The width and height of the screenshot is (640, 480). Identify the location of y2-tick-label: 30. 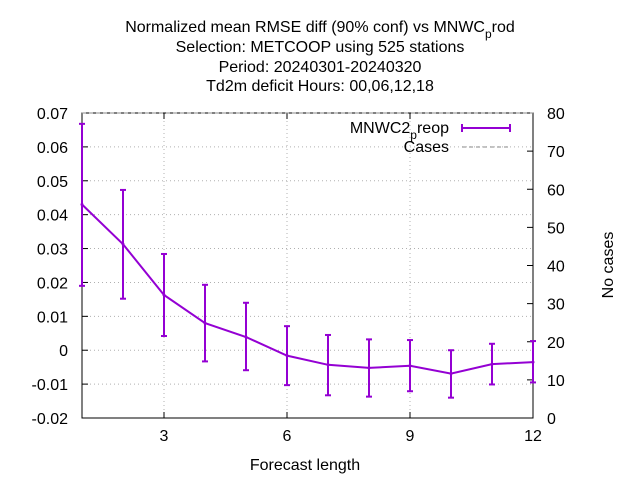
(556, 305).